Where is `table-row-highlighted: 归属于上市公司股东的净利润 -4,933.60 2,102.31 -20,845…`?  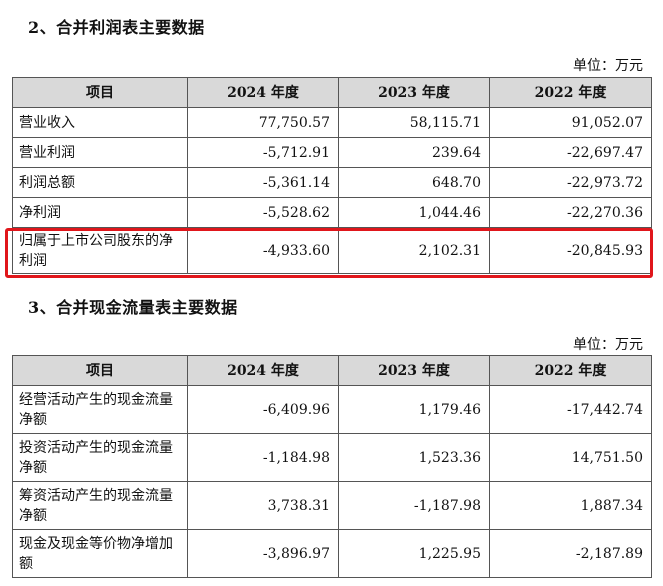 table-row-highlighted: 归属于上市公司股东的净利润 -4,933.60 2,102.31 -20,845… is located at coordinates (332, 250).